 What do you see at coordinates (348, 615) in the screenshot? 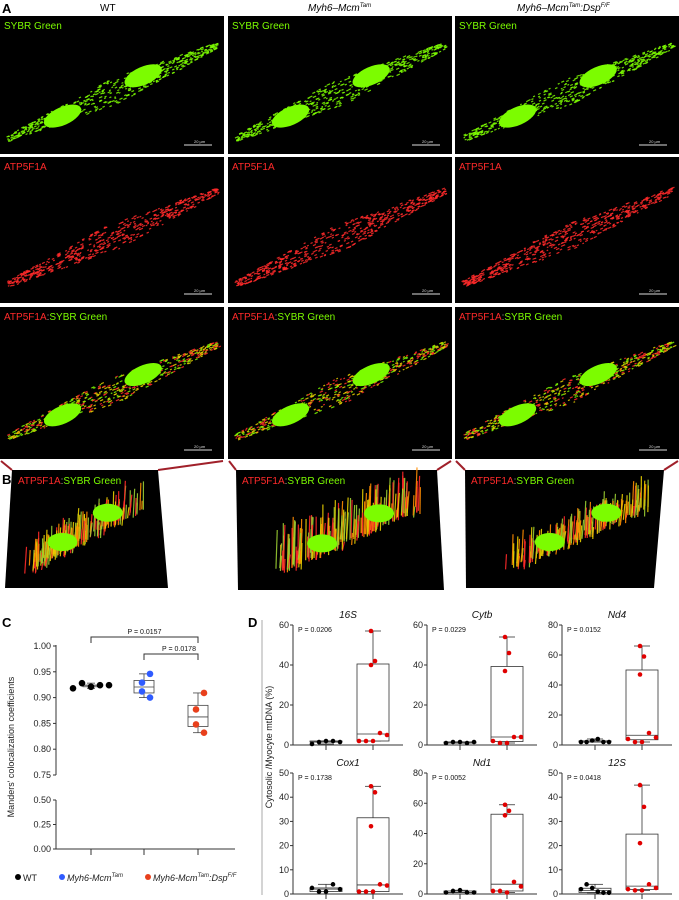
I see `subplot-title: 16S` at bounding box center [348, 615].